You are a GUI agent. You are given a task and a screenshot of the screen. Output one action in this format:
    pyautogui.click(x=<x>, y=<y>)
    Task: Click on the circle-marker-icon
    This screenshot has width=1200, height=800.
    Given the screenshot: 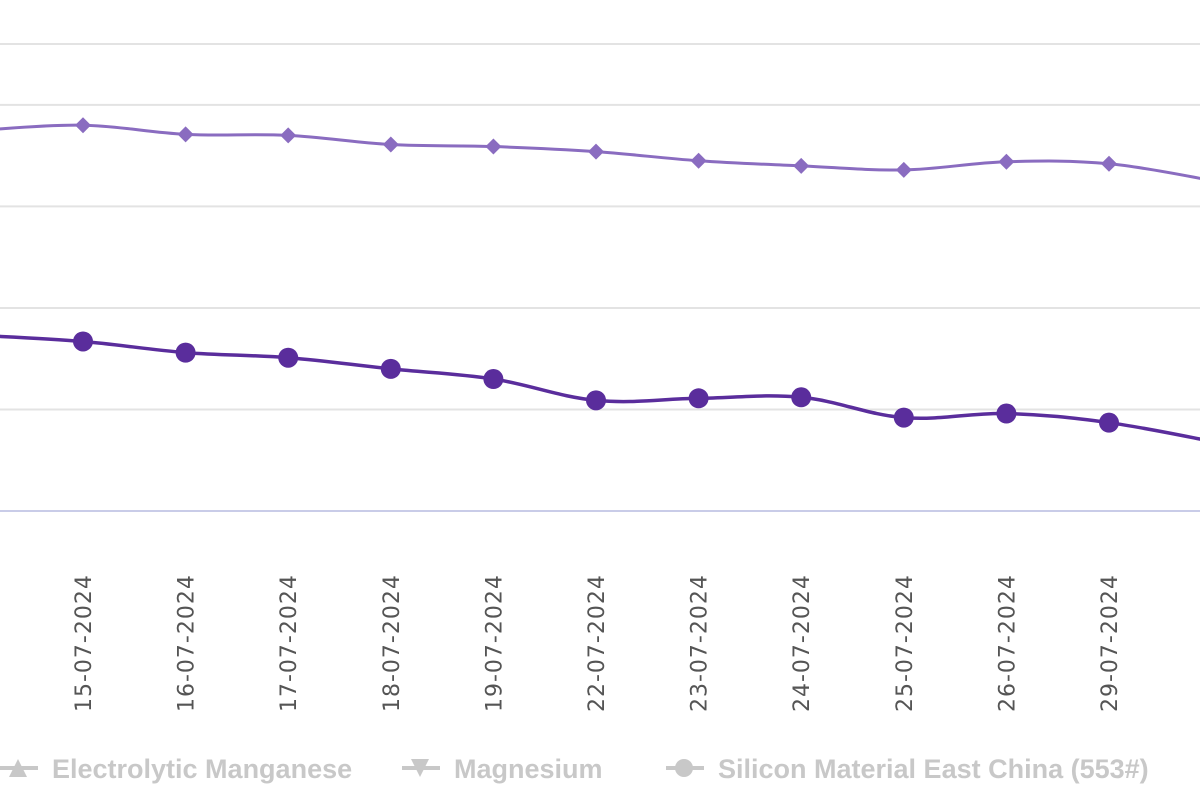 What is the action you would take?
    pyautogui.click(x=684, y=768)
    